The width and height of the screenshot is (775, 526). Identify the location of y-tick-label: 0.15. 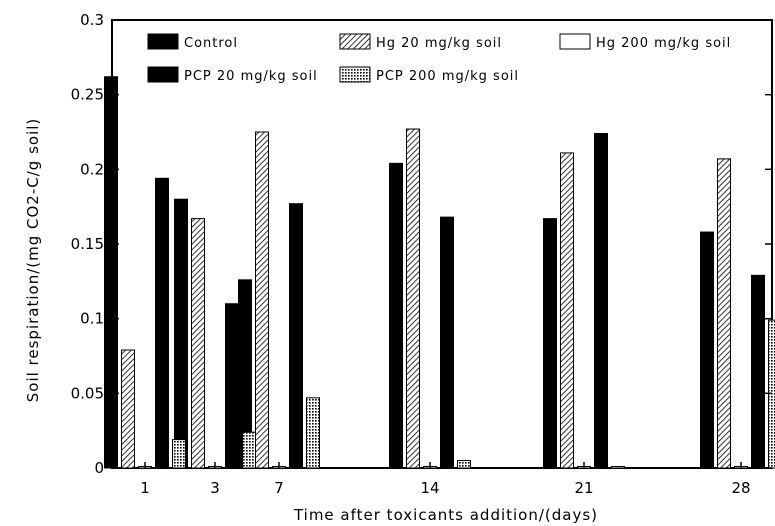
(87, 244).